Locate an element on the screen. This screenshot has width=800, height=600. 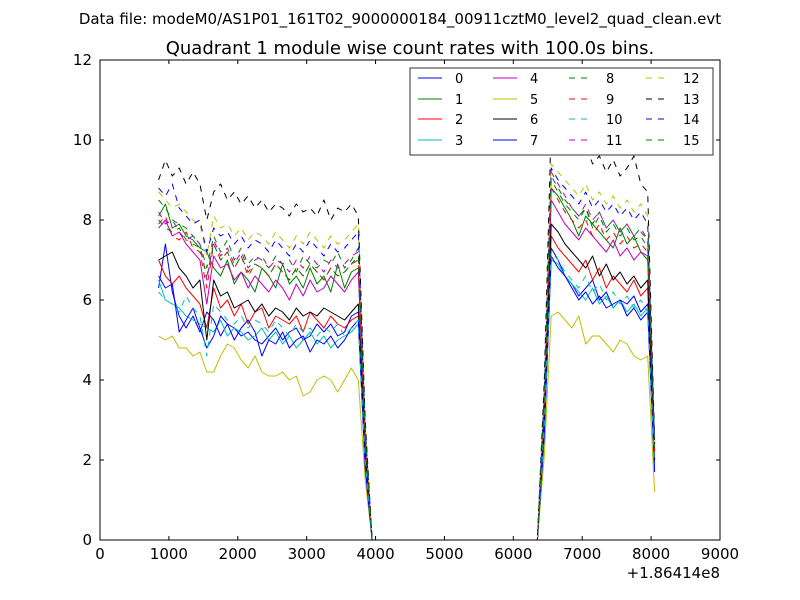
y-tick-label: 8 is located at coordinates (87, 220).